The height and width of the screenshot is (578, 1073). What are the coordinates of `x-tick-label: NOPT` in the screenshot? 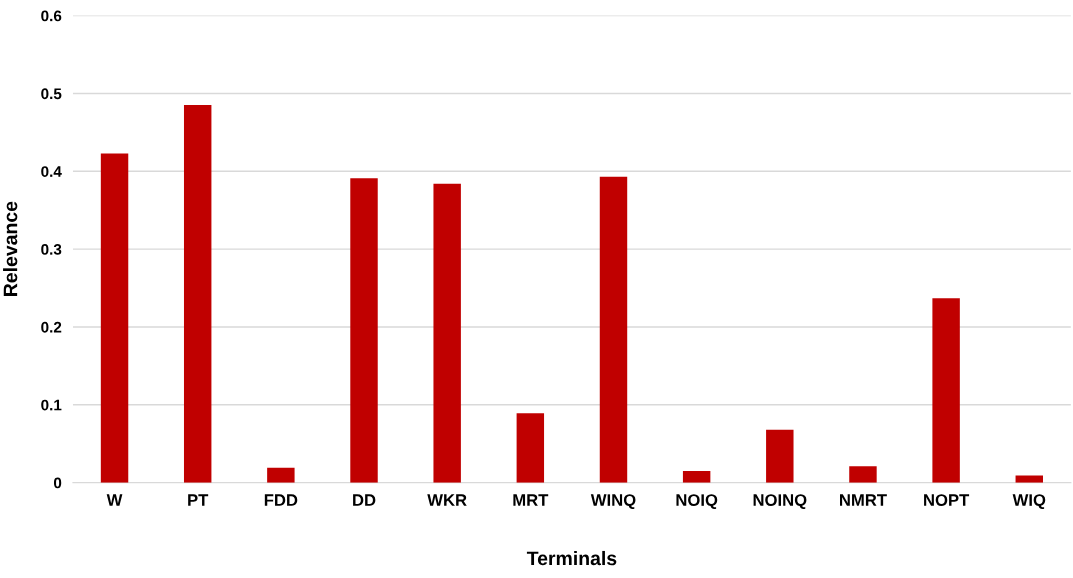 It's located at (947, 500).